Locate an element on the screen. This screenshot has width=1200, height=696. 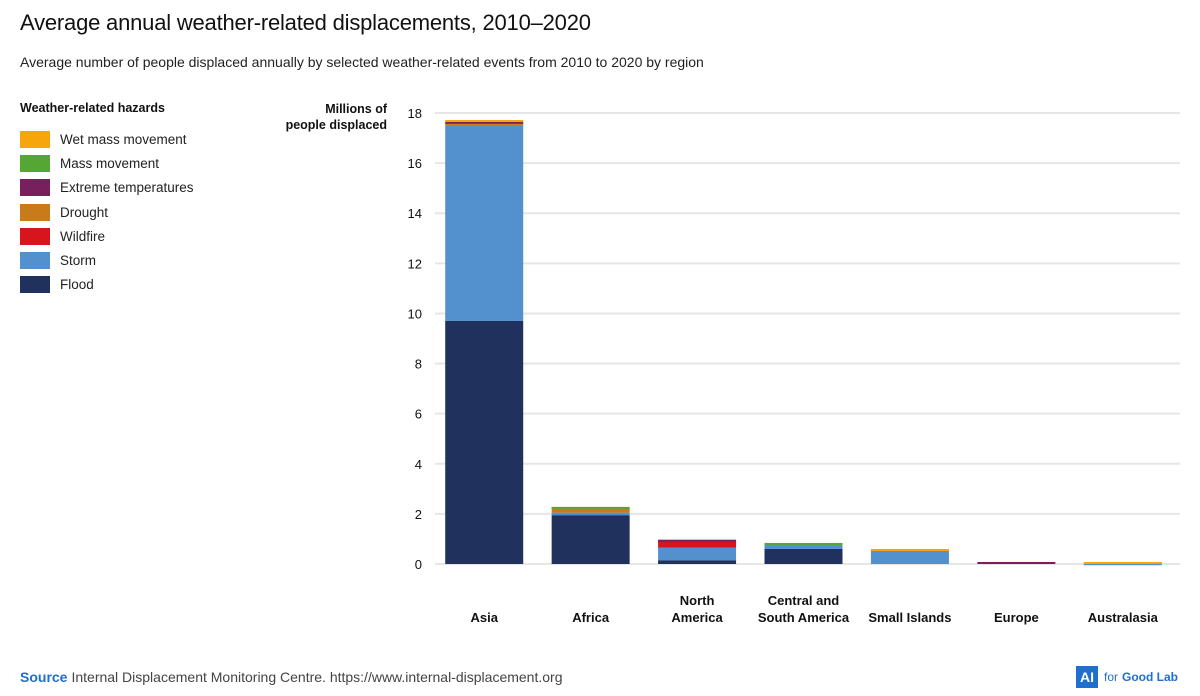
legend-label: Storm is located at coordinates (78, 261).